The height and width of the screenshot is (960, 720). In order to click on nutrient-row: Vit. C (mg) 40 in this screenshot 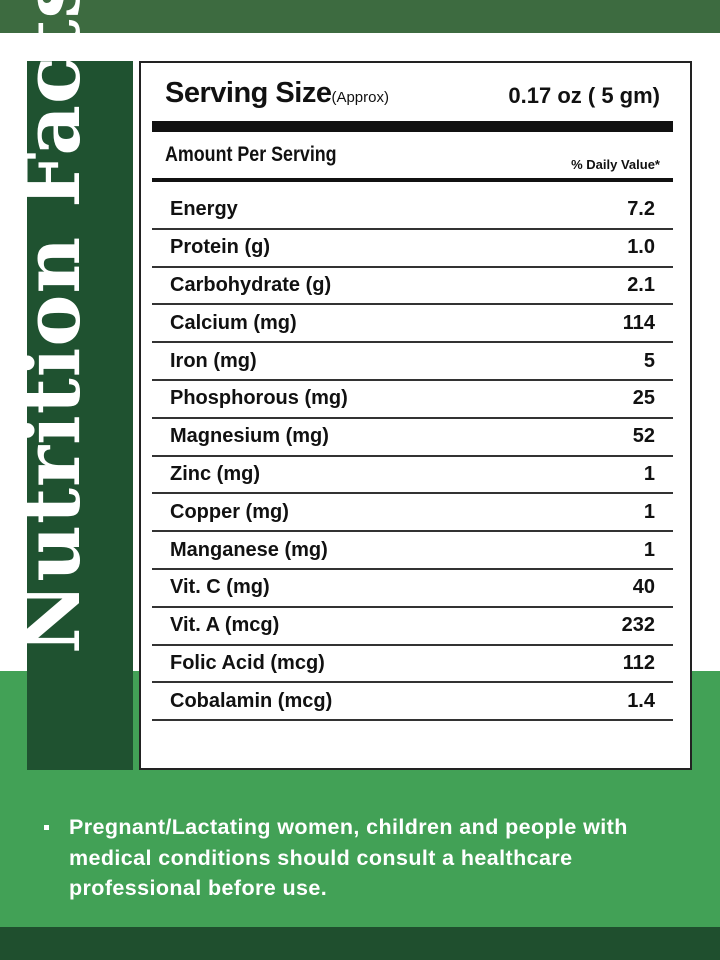, I will do `click(412, 589)`.